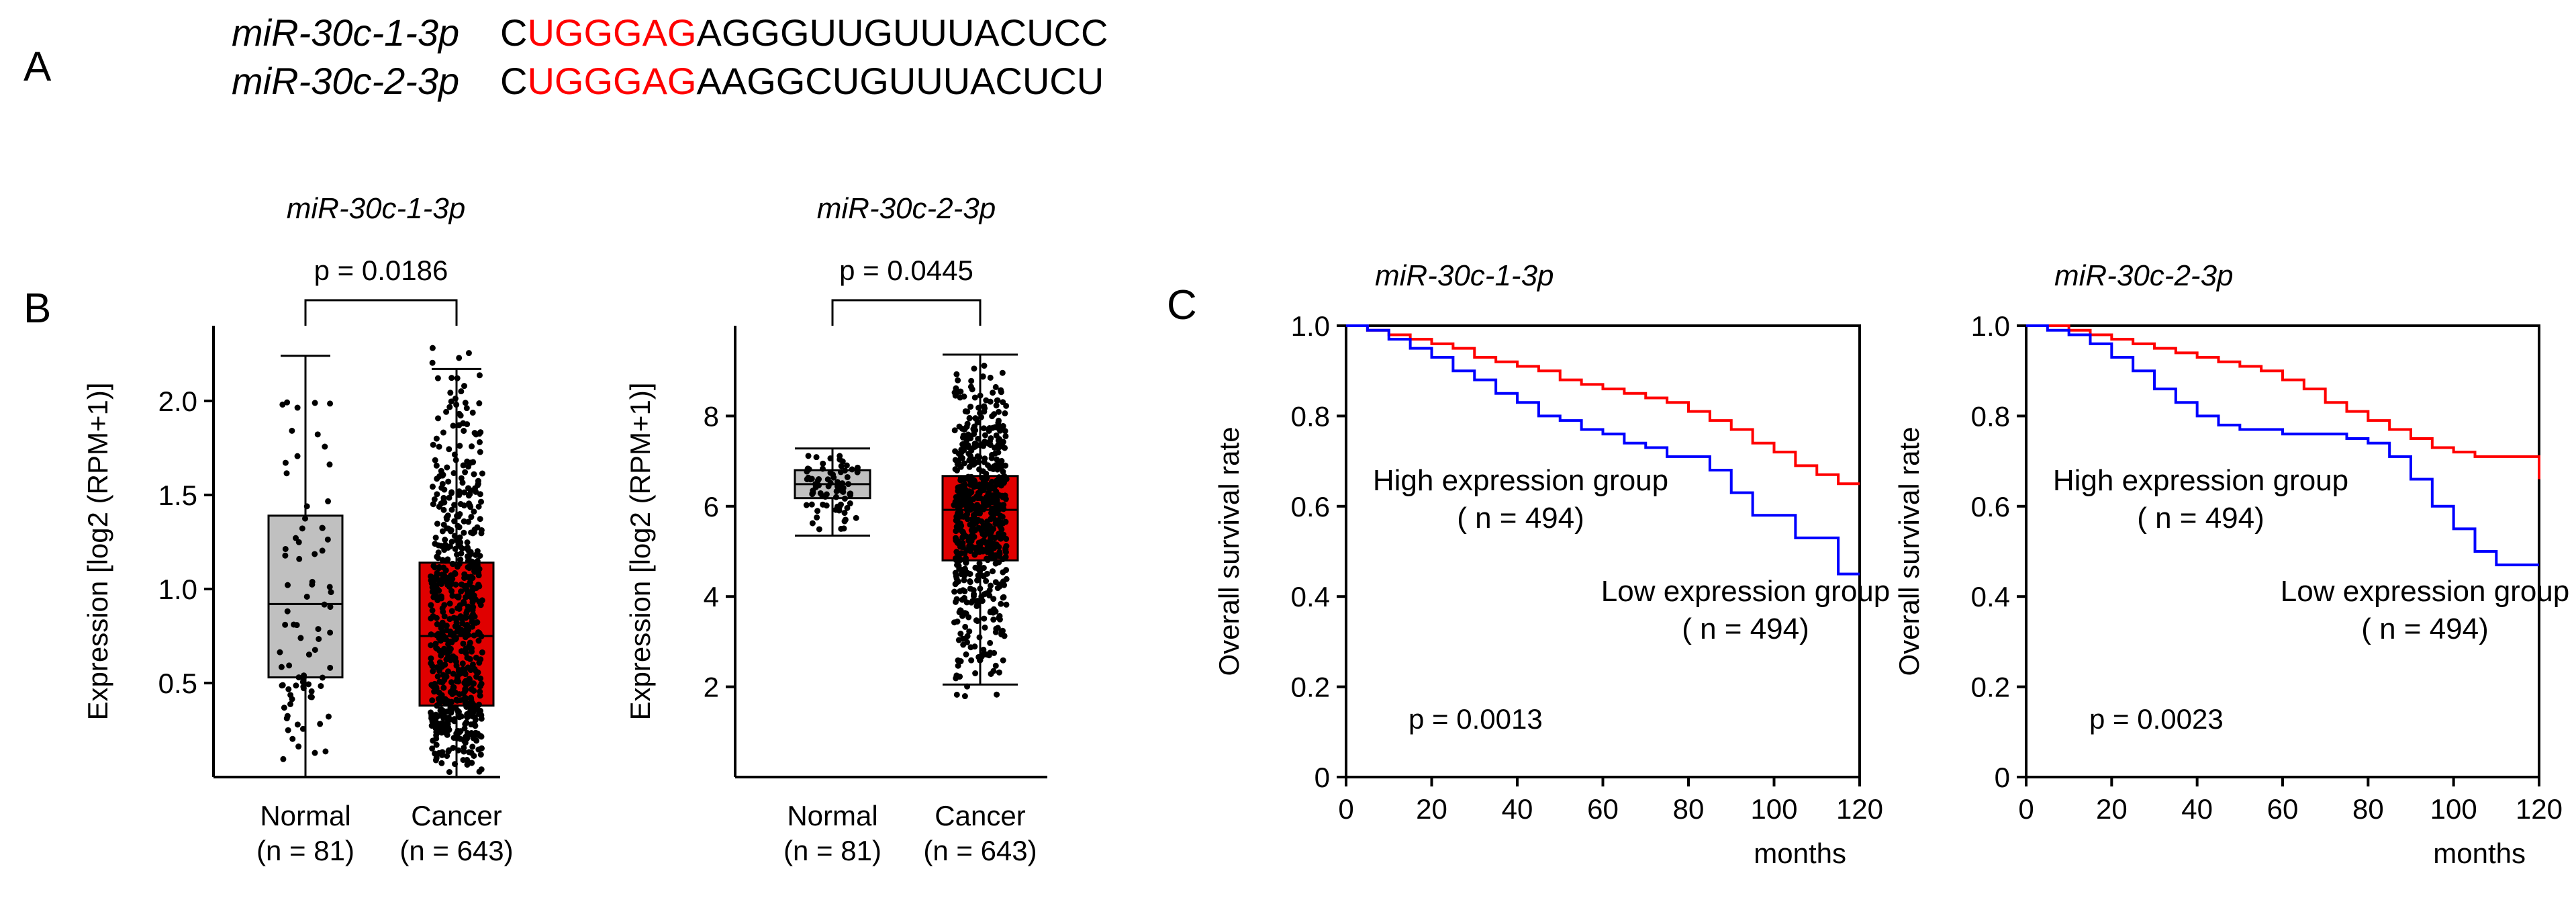  Describe the element at coordinates (1520, 518) in the screenshot. I see `high-expression-n-label: ( n = 494)` at that location.